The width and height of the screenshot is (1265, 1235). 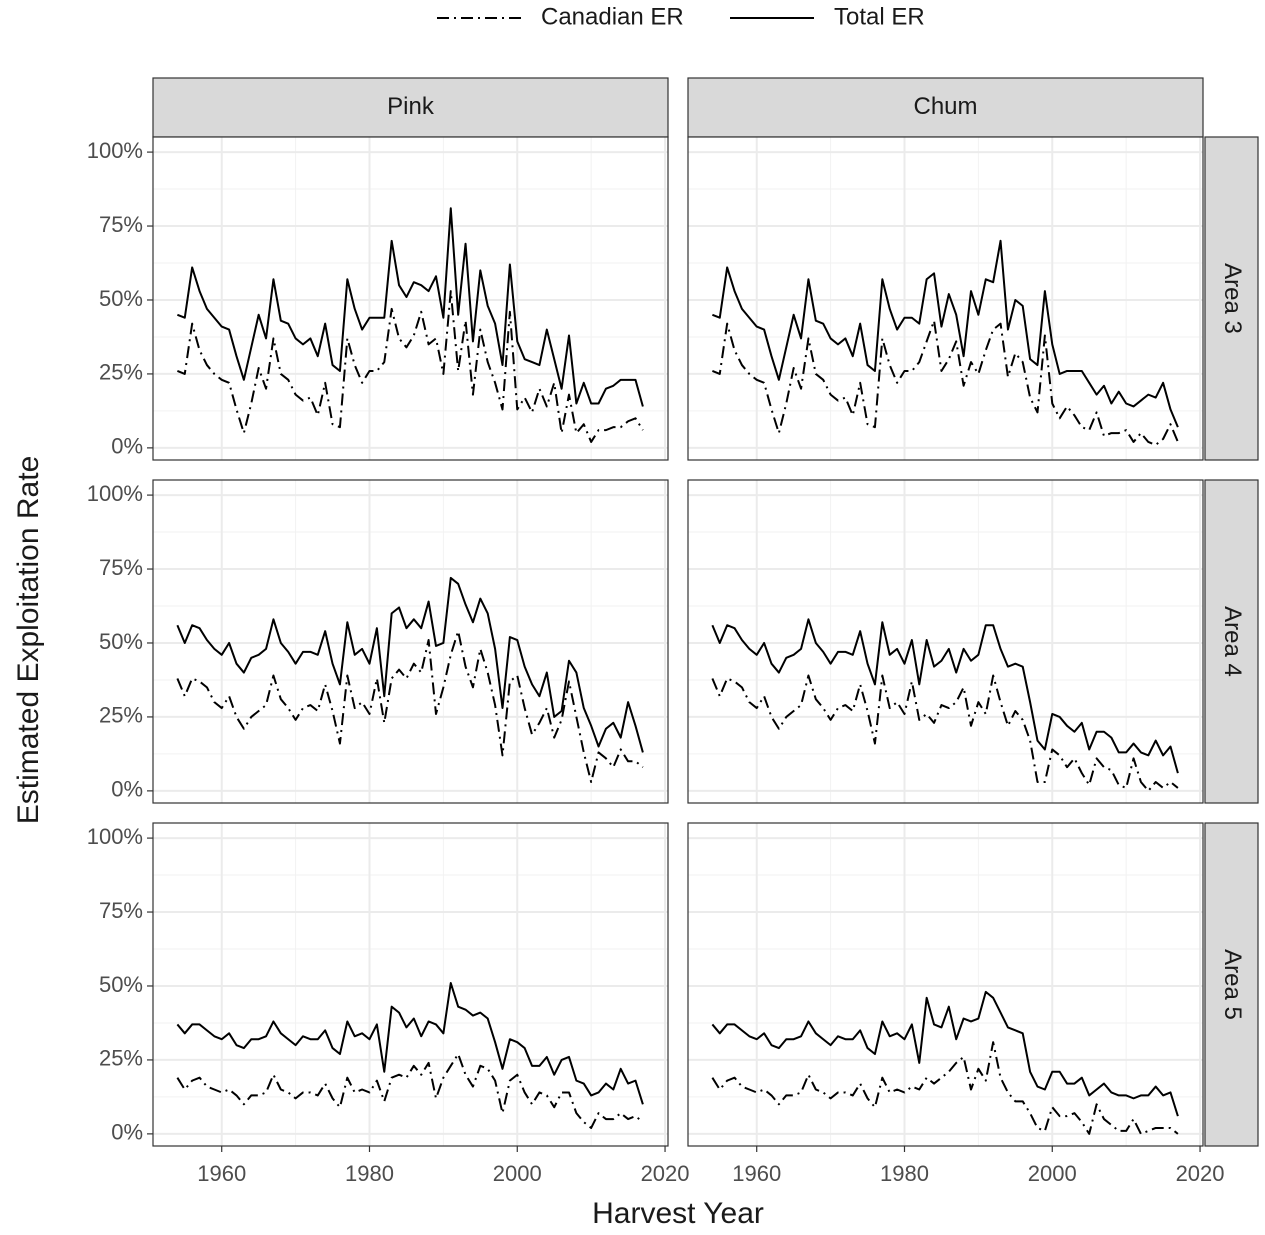 What do you see at coordinates (28, 640) in the screenshot?
I see `y-axis-title: Estimated Exploitation Rate` at bounding box center [28, 640].